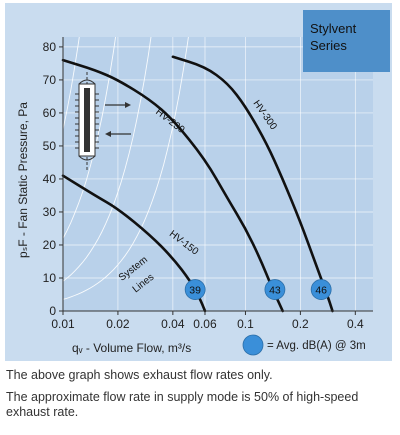 This screenshot has width=400, height=435. I want to click on legend-label: = Avg. dB(A) @ 3m, so click(316, 346).